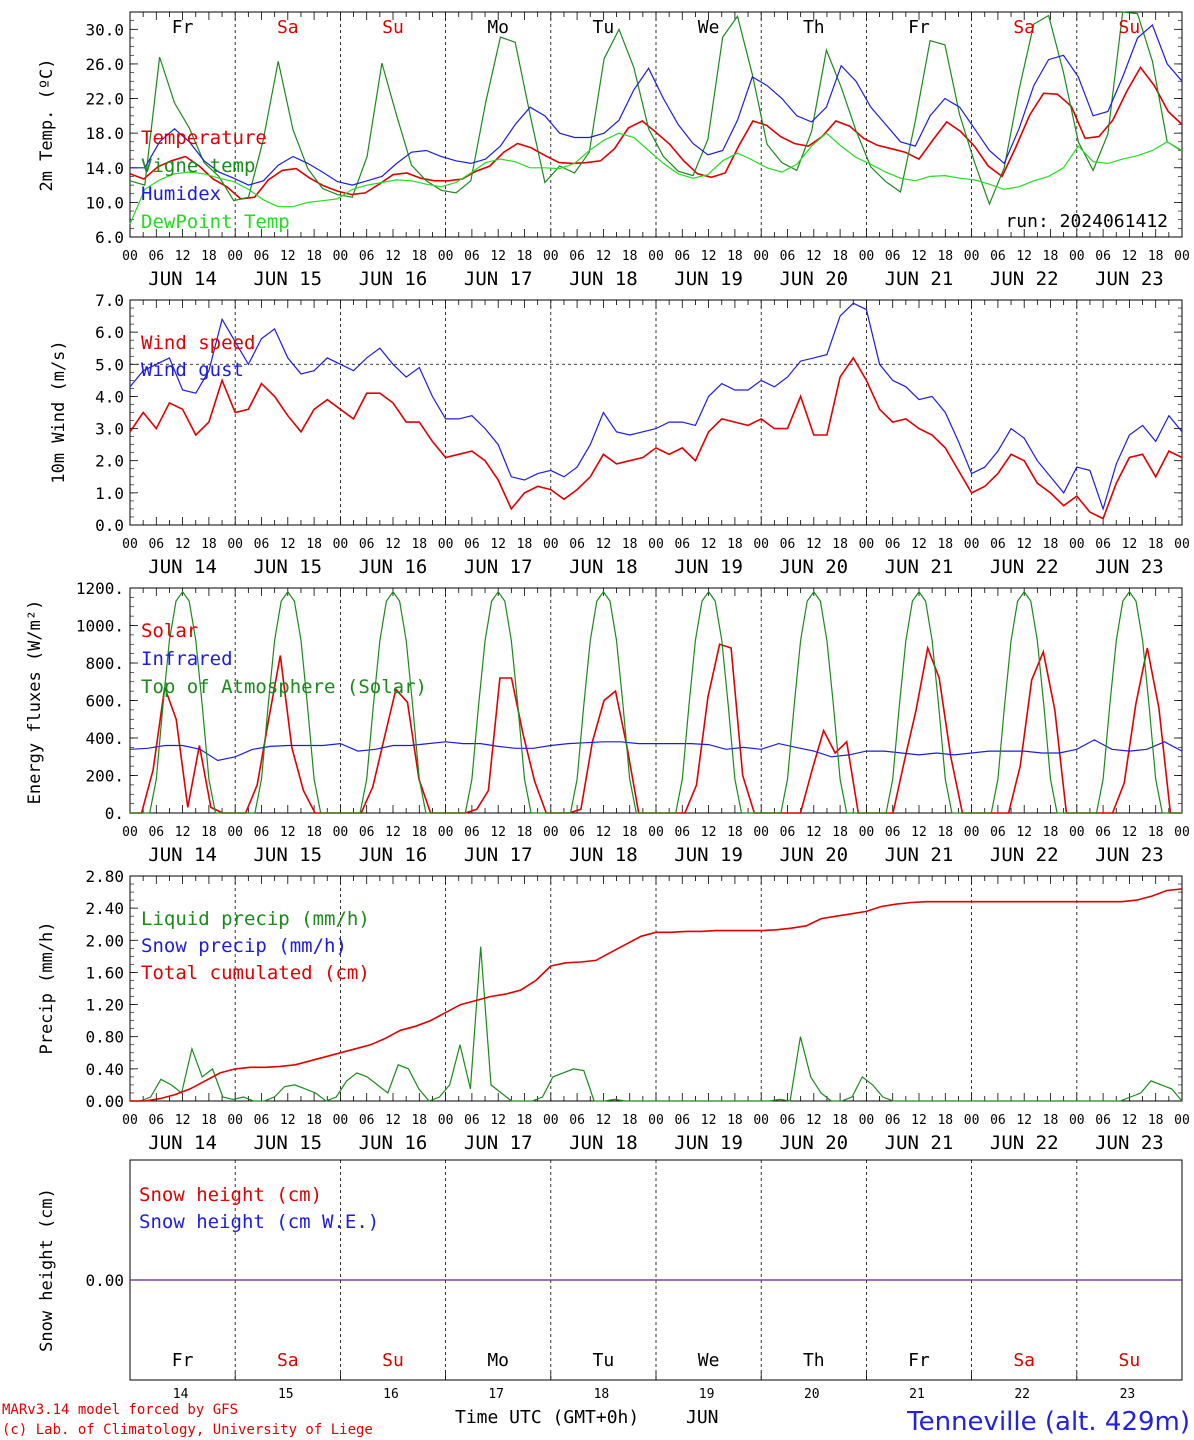 The height and width of the screenshot is (1440, 1194). What do you see at coordinates (708, 855) in the screenshot?
I see `panel-3-date-label: JUN 19` at bounding box center [708, 855].